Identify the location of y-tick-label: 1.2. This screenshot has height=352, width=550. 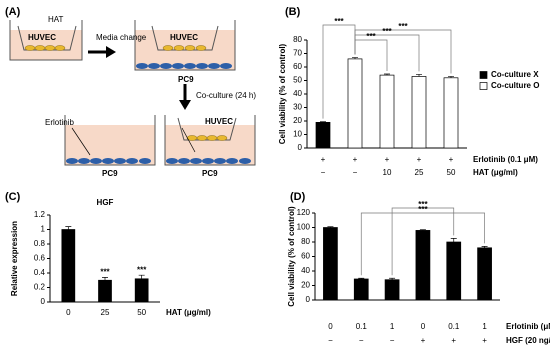
(40, 214).